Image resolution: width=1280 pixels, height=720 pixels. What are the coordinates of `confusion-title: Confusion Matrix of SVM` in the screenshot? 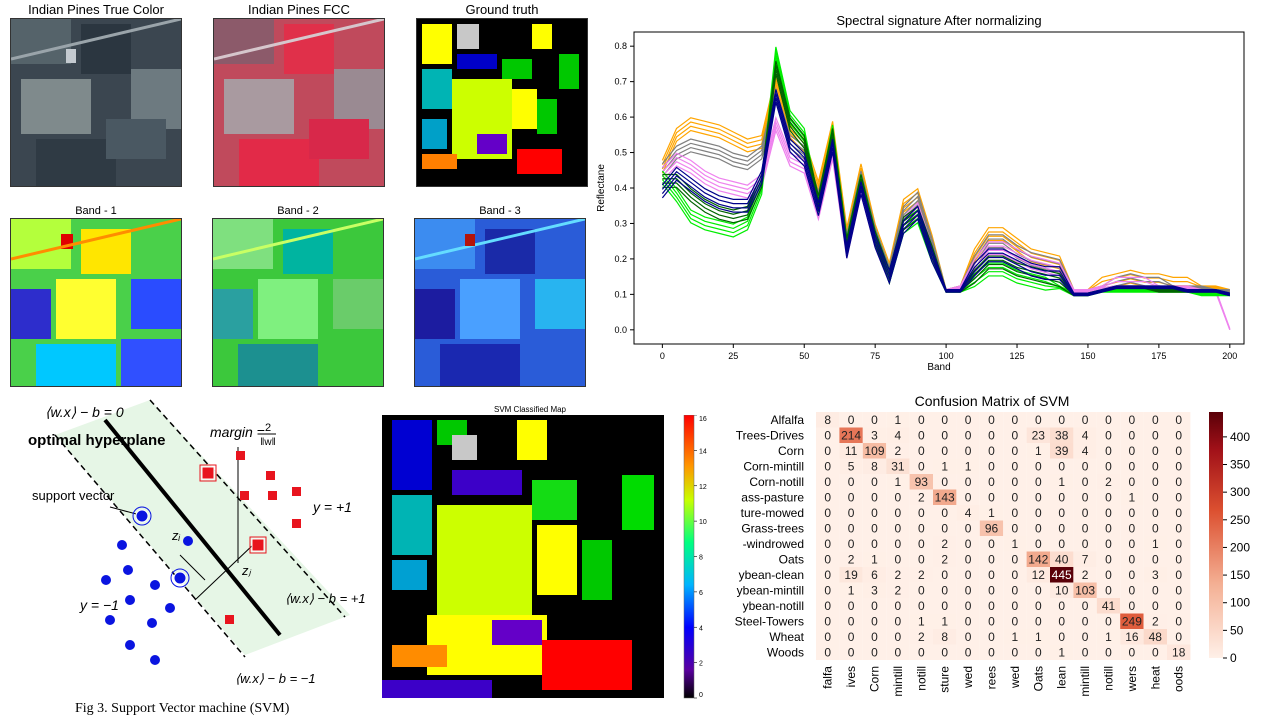 It's located at (992, 401).